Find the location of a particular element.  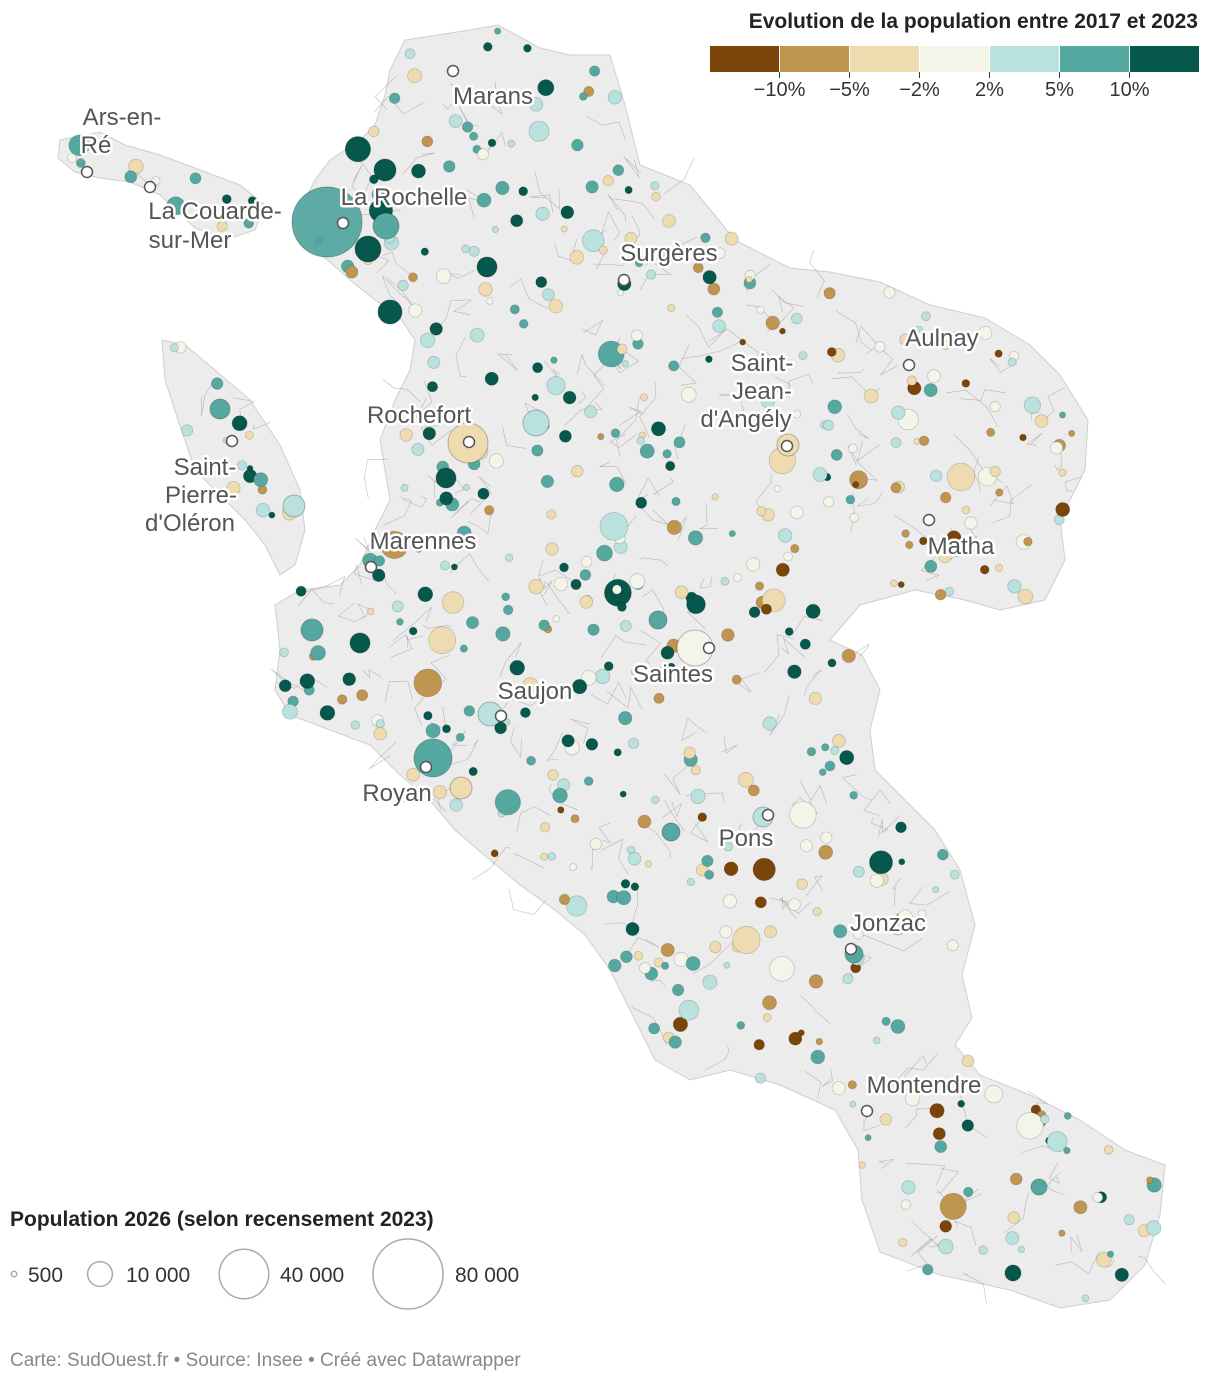

size-legend-label: 40 000 is located at coordinates (312, 1275).